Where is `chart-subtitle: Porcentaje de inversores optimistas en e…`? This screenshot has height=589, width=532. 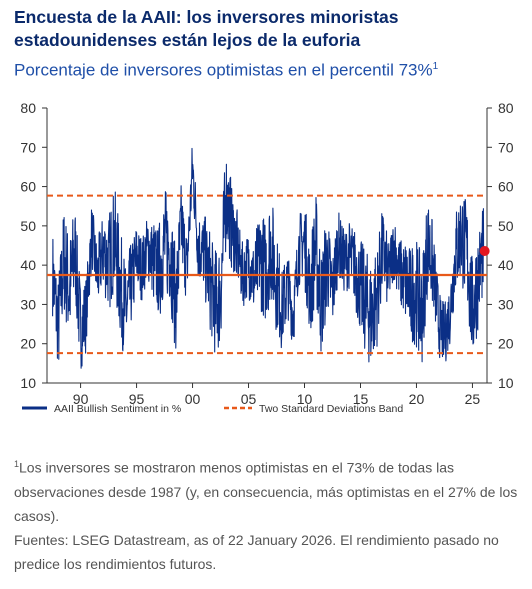
chart-subtitle: Porcentaje de inversores optimistas en e… is located at coordinates (269, 69).